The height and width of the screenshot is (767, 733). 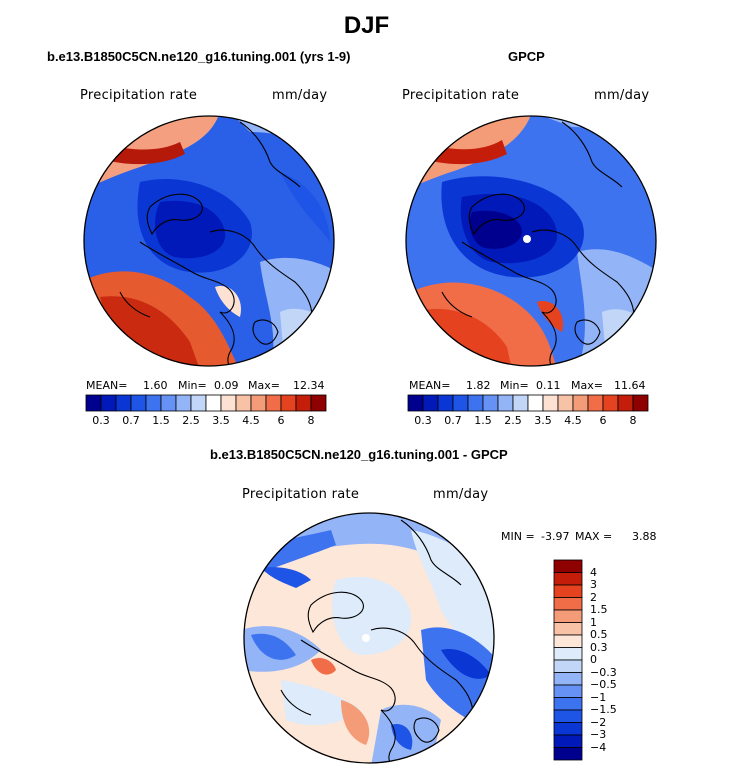 I want to click on colorbar-tick-label: 1, so click(x=593, y=622).